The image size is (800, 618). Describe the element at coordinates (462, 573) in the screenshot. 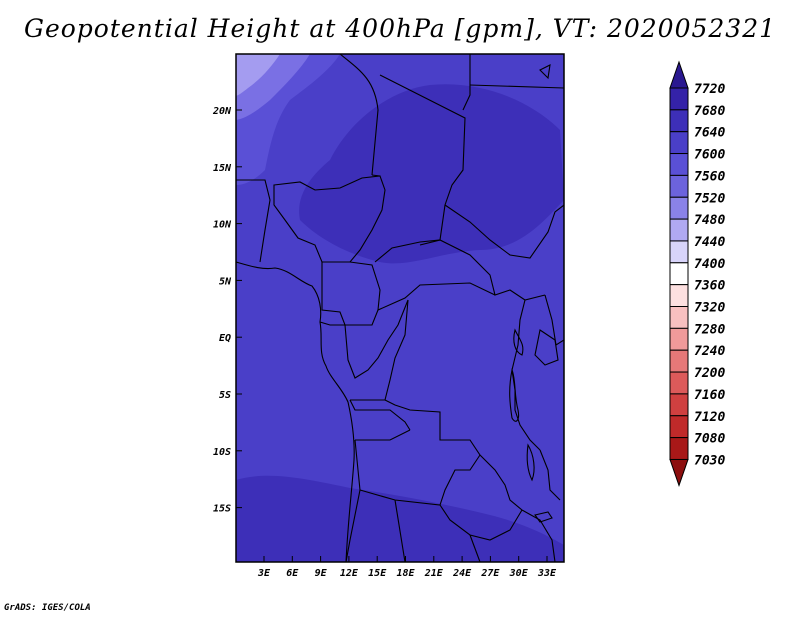

I see `lon-tick-label: 24E` at that location.